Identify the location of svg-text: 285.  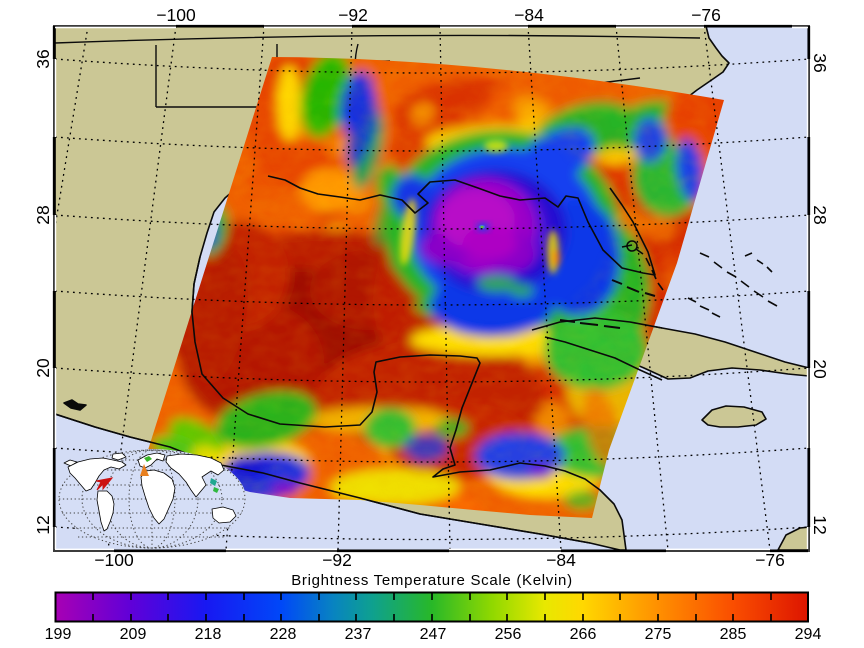
(733, 634).